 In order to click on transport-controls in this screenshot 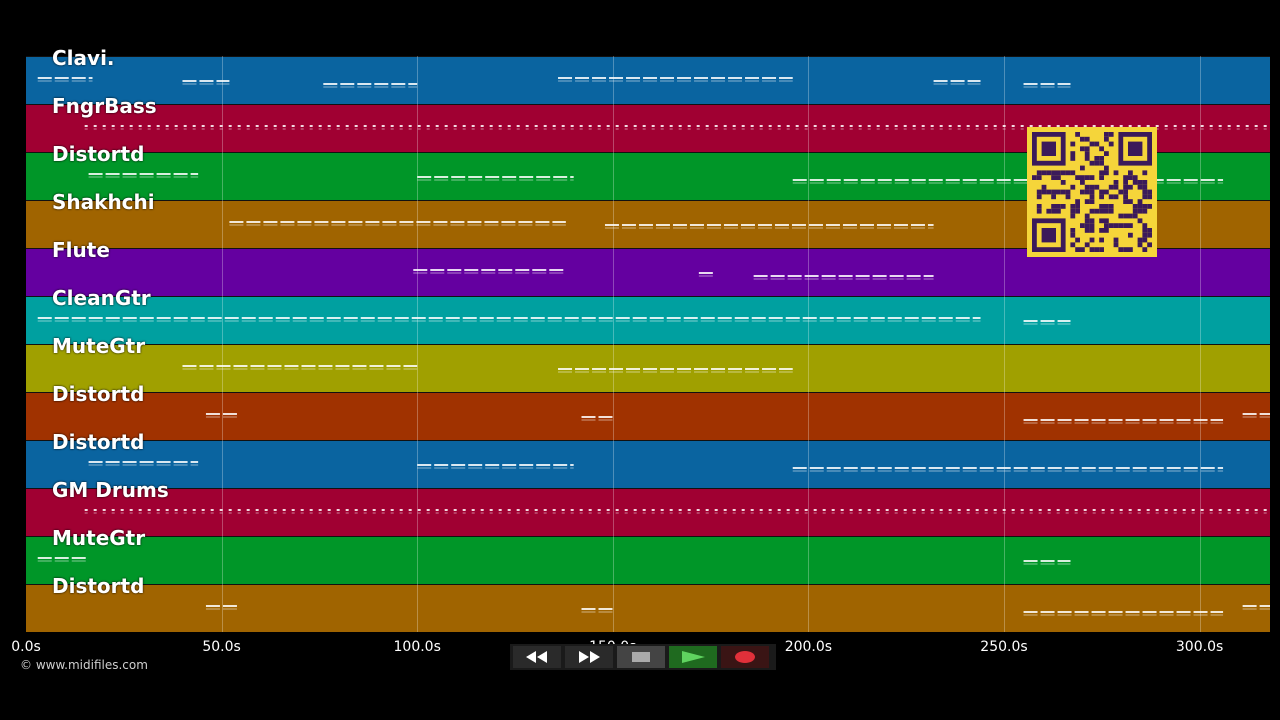, I will do `click(643, 657)`.